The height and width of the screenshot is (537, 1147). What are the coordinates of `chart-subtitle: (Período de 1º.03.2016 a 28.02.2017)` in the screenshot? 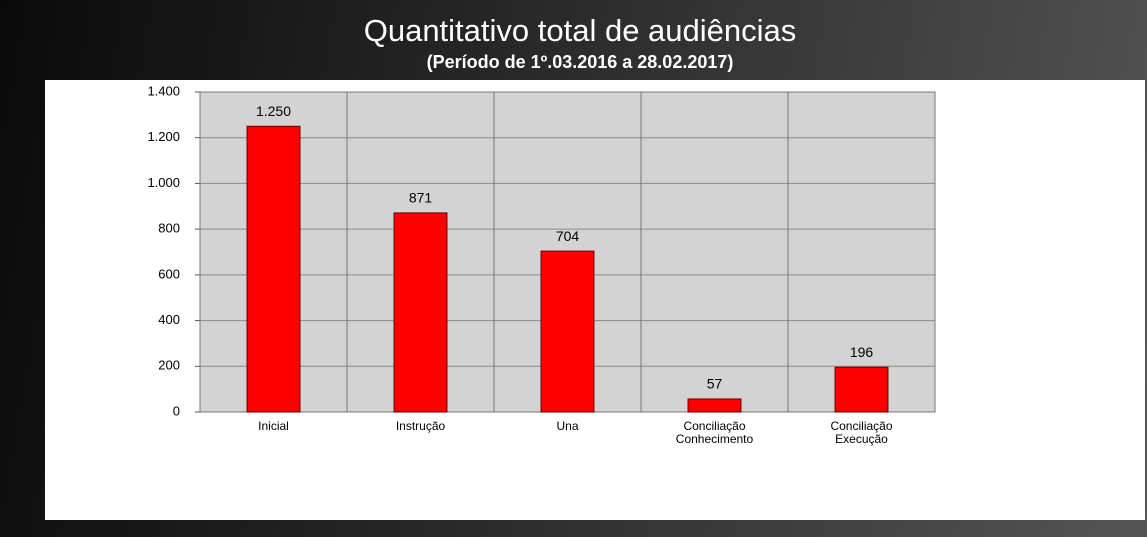 It's located at (580, 62).